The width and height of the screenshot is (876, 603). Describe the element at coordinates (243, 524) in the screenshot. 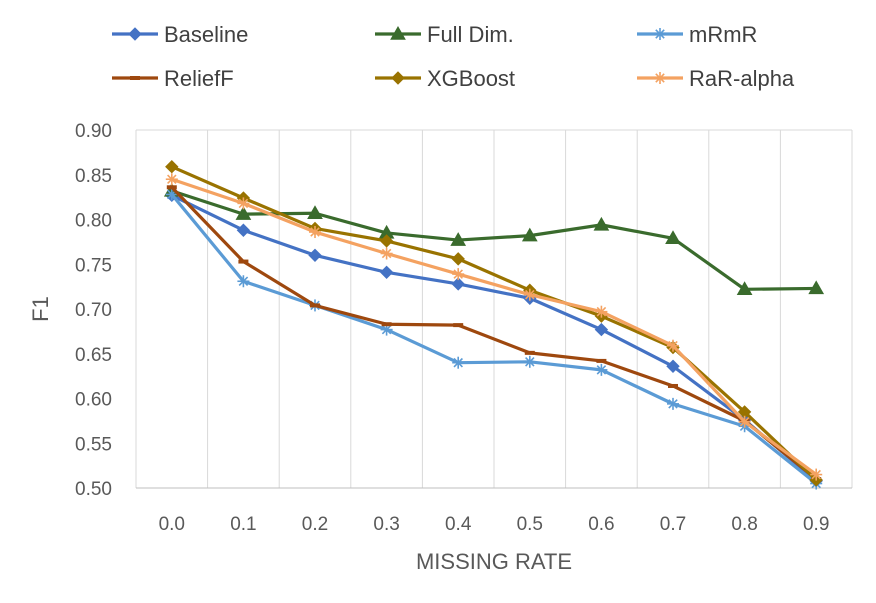

I see `x-tick-label: 0.1` at that location.